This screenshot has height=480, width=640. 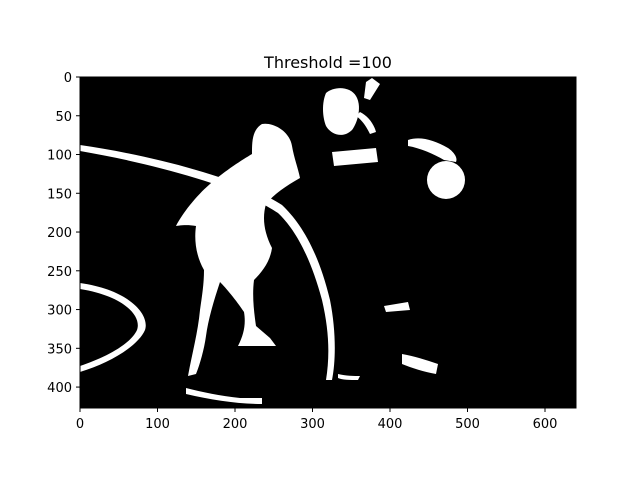 What do you see at coordinates (224, 396) in the screenshot?
I see `player-shadow` at bounding box center [224, 396].